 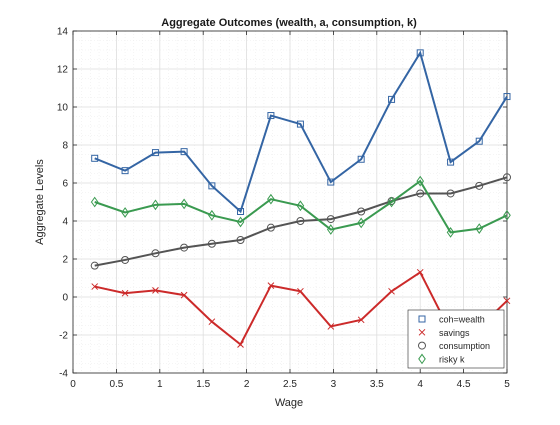 I want to click on legend-label: coh=wealth, so click(x=462, y=320).